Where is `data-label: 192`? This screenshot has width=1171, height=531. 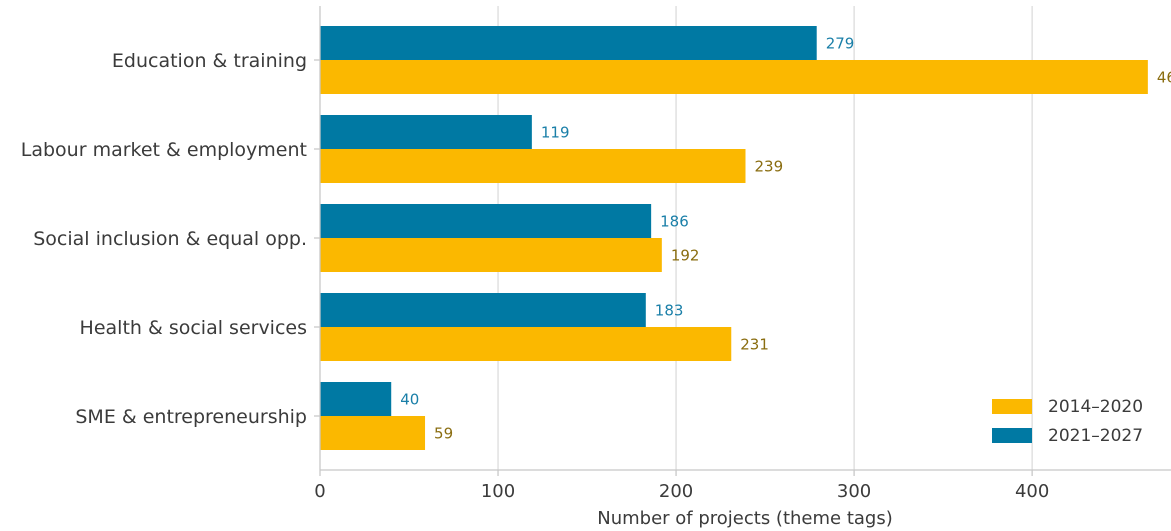
data-label: 192 is located at coordinates (685, 256).